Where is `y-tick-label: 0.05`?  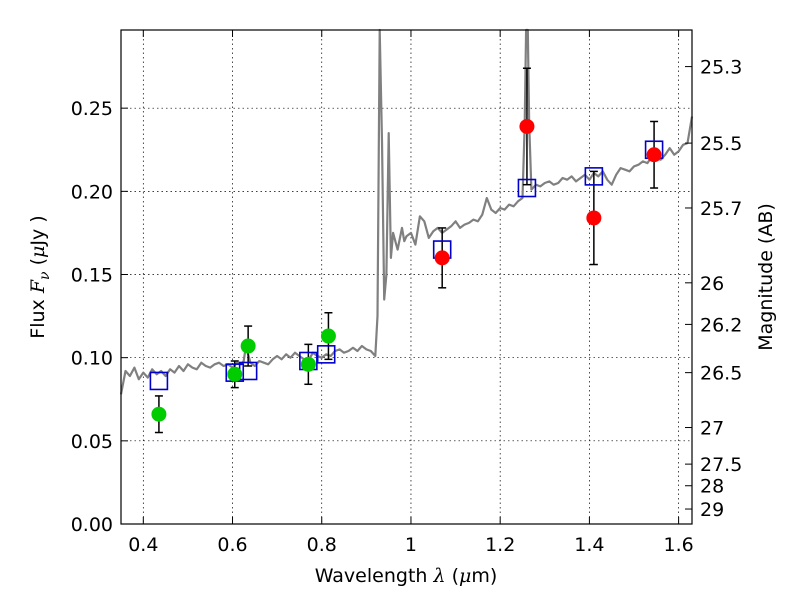
y-tick-label: 0.05 is located at coordinates (92, 442).